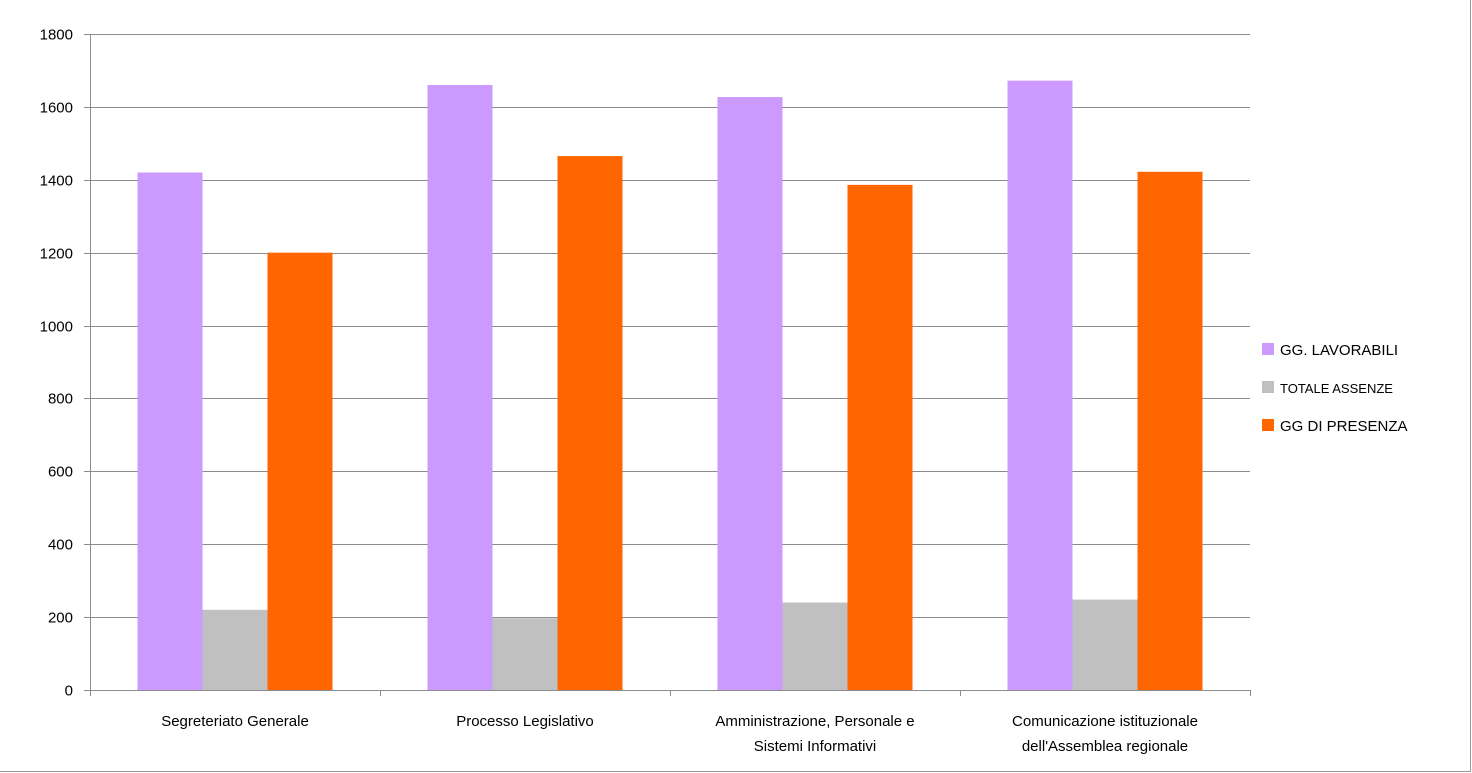  What do you see at coordinates (56, 327) in the screenshot?
I see `y-tick-label: 1000` at bounding box center [56, 327].